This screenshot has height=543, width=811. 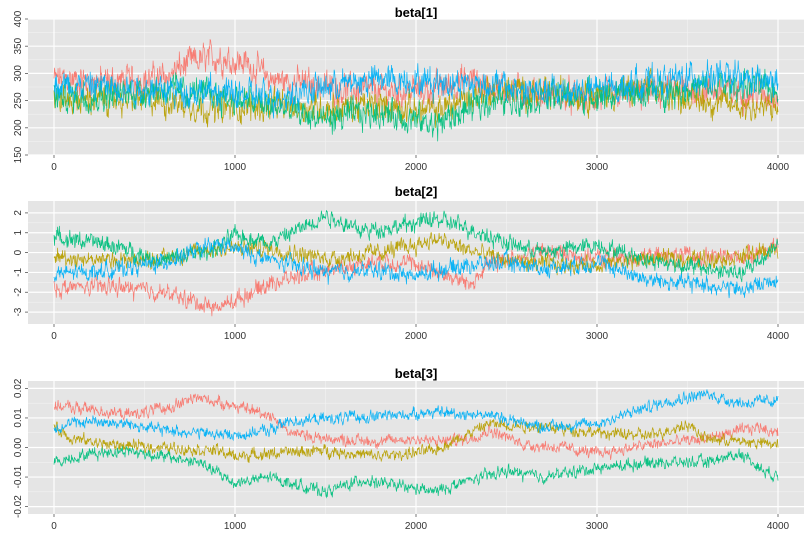 I want to click on y-tick-label: 200, so click(x=18, y=127).